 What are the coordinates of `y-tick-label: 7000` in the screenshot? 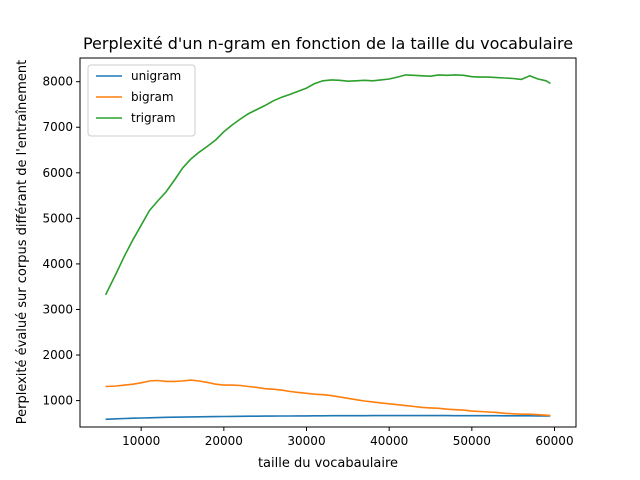 It's located at (57, 127).